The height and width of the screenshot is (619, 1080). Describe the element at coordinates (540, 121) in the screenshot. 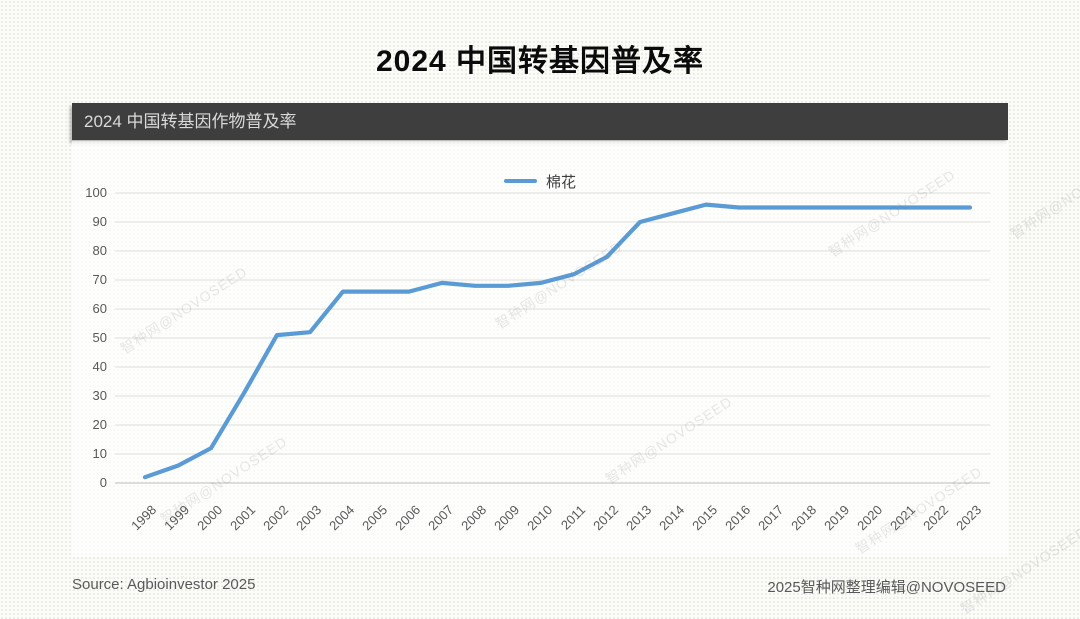

I see `chart-header-bar: 2024 中国转基因作物普及率` at that location.